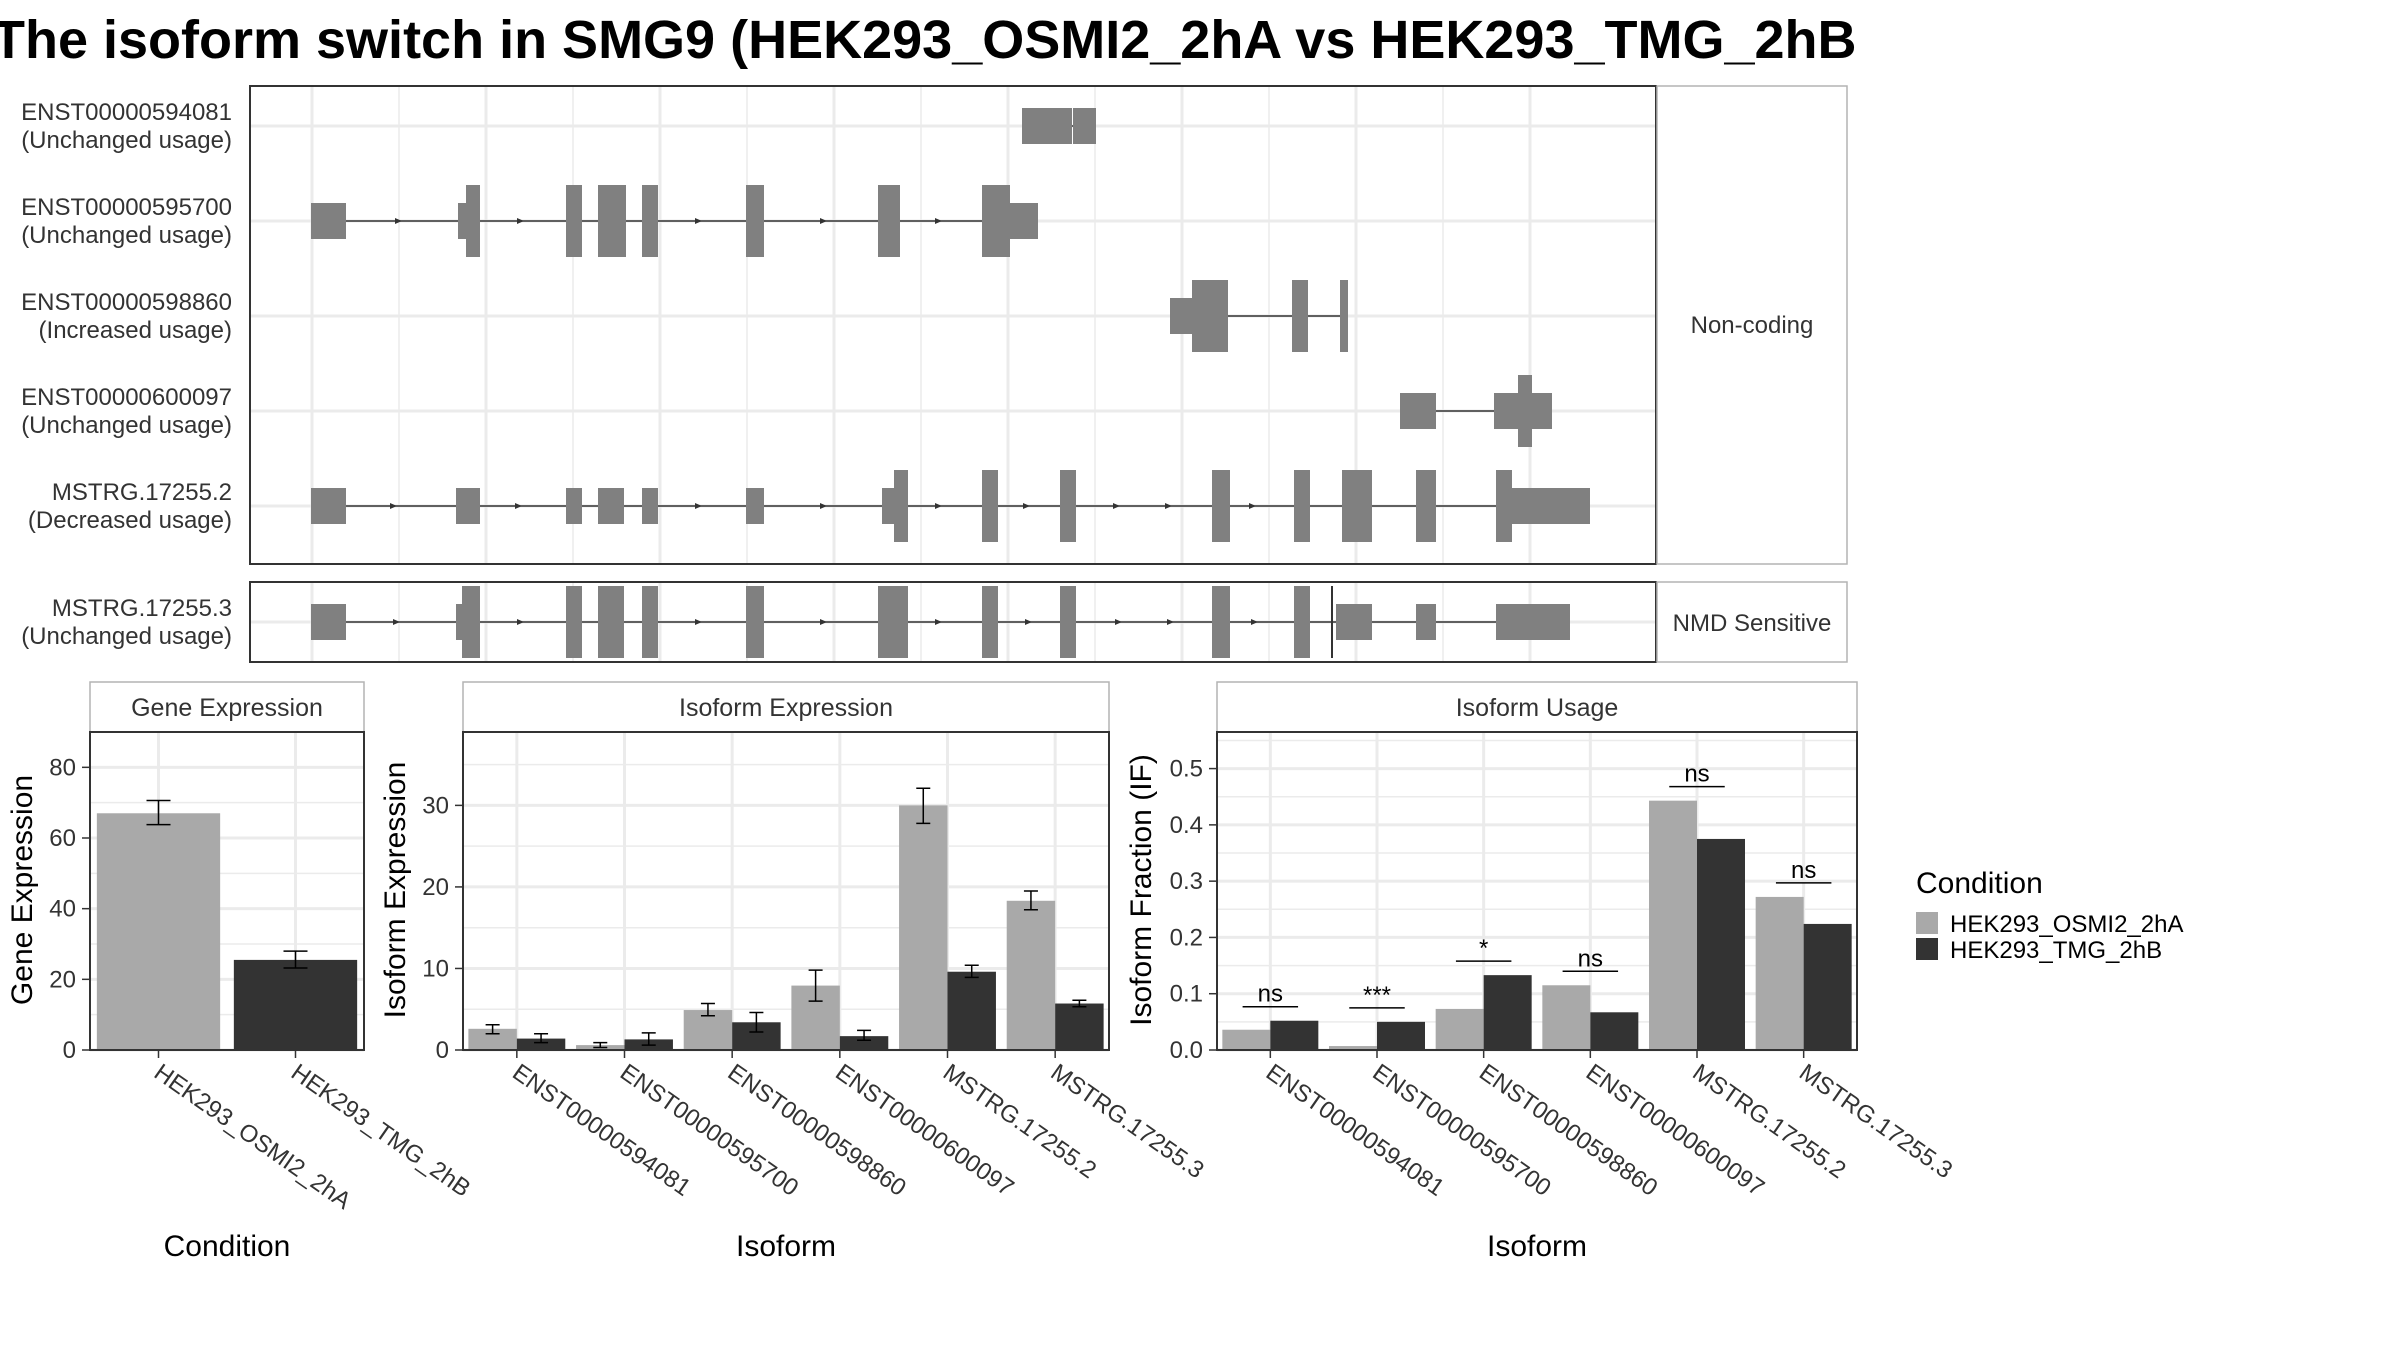  Describe the element at coordinates (1979, 883) in the screenshot. I see `legend-title: Condition` at that location.